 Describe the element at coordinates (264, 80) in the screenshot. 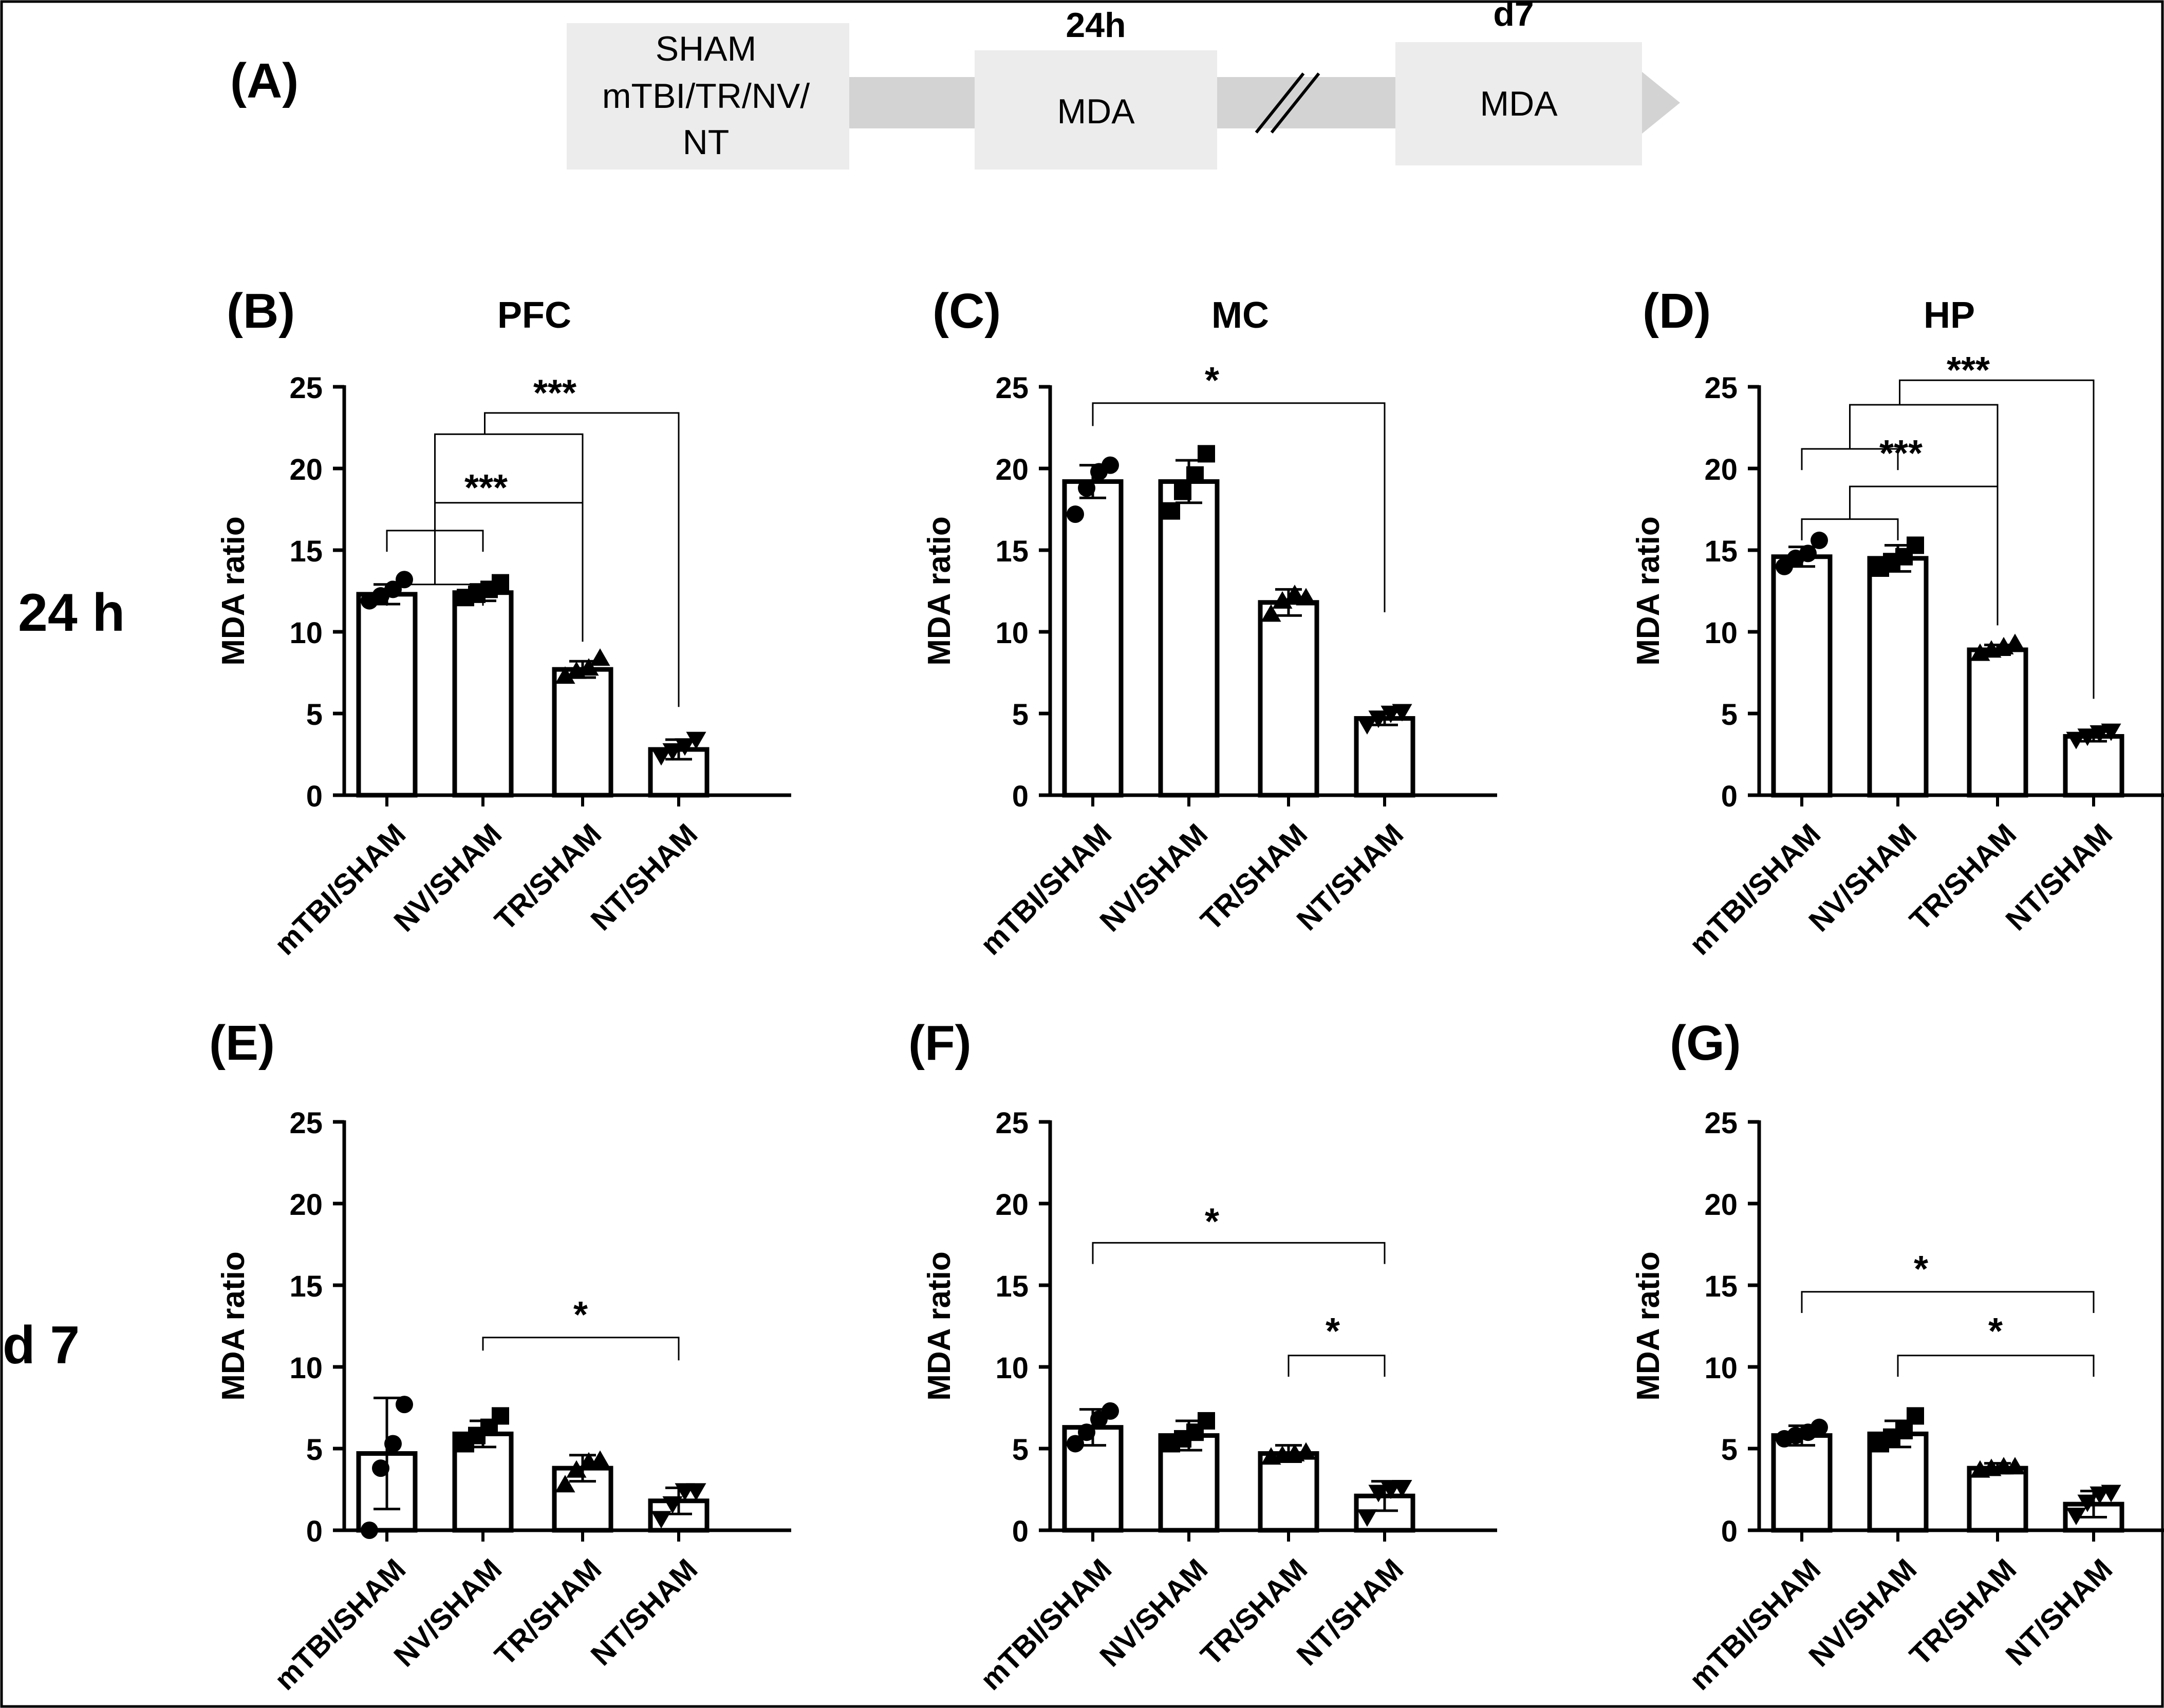

I see `panel-a-label: (A)` at that location.